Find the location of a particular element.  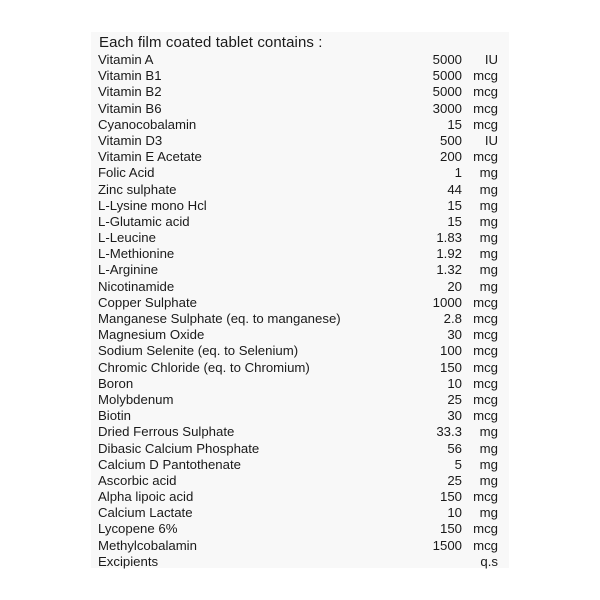

ingredient-amount: 1.32 is located at coordinates (449, 270).